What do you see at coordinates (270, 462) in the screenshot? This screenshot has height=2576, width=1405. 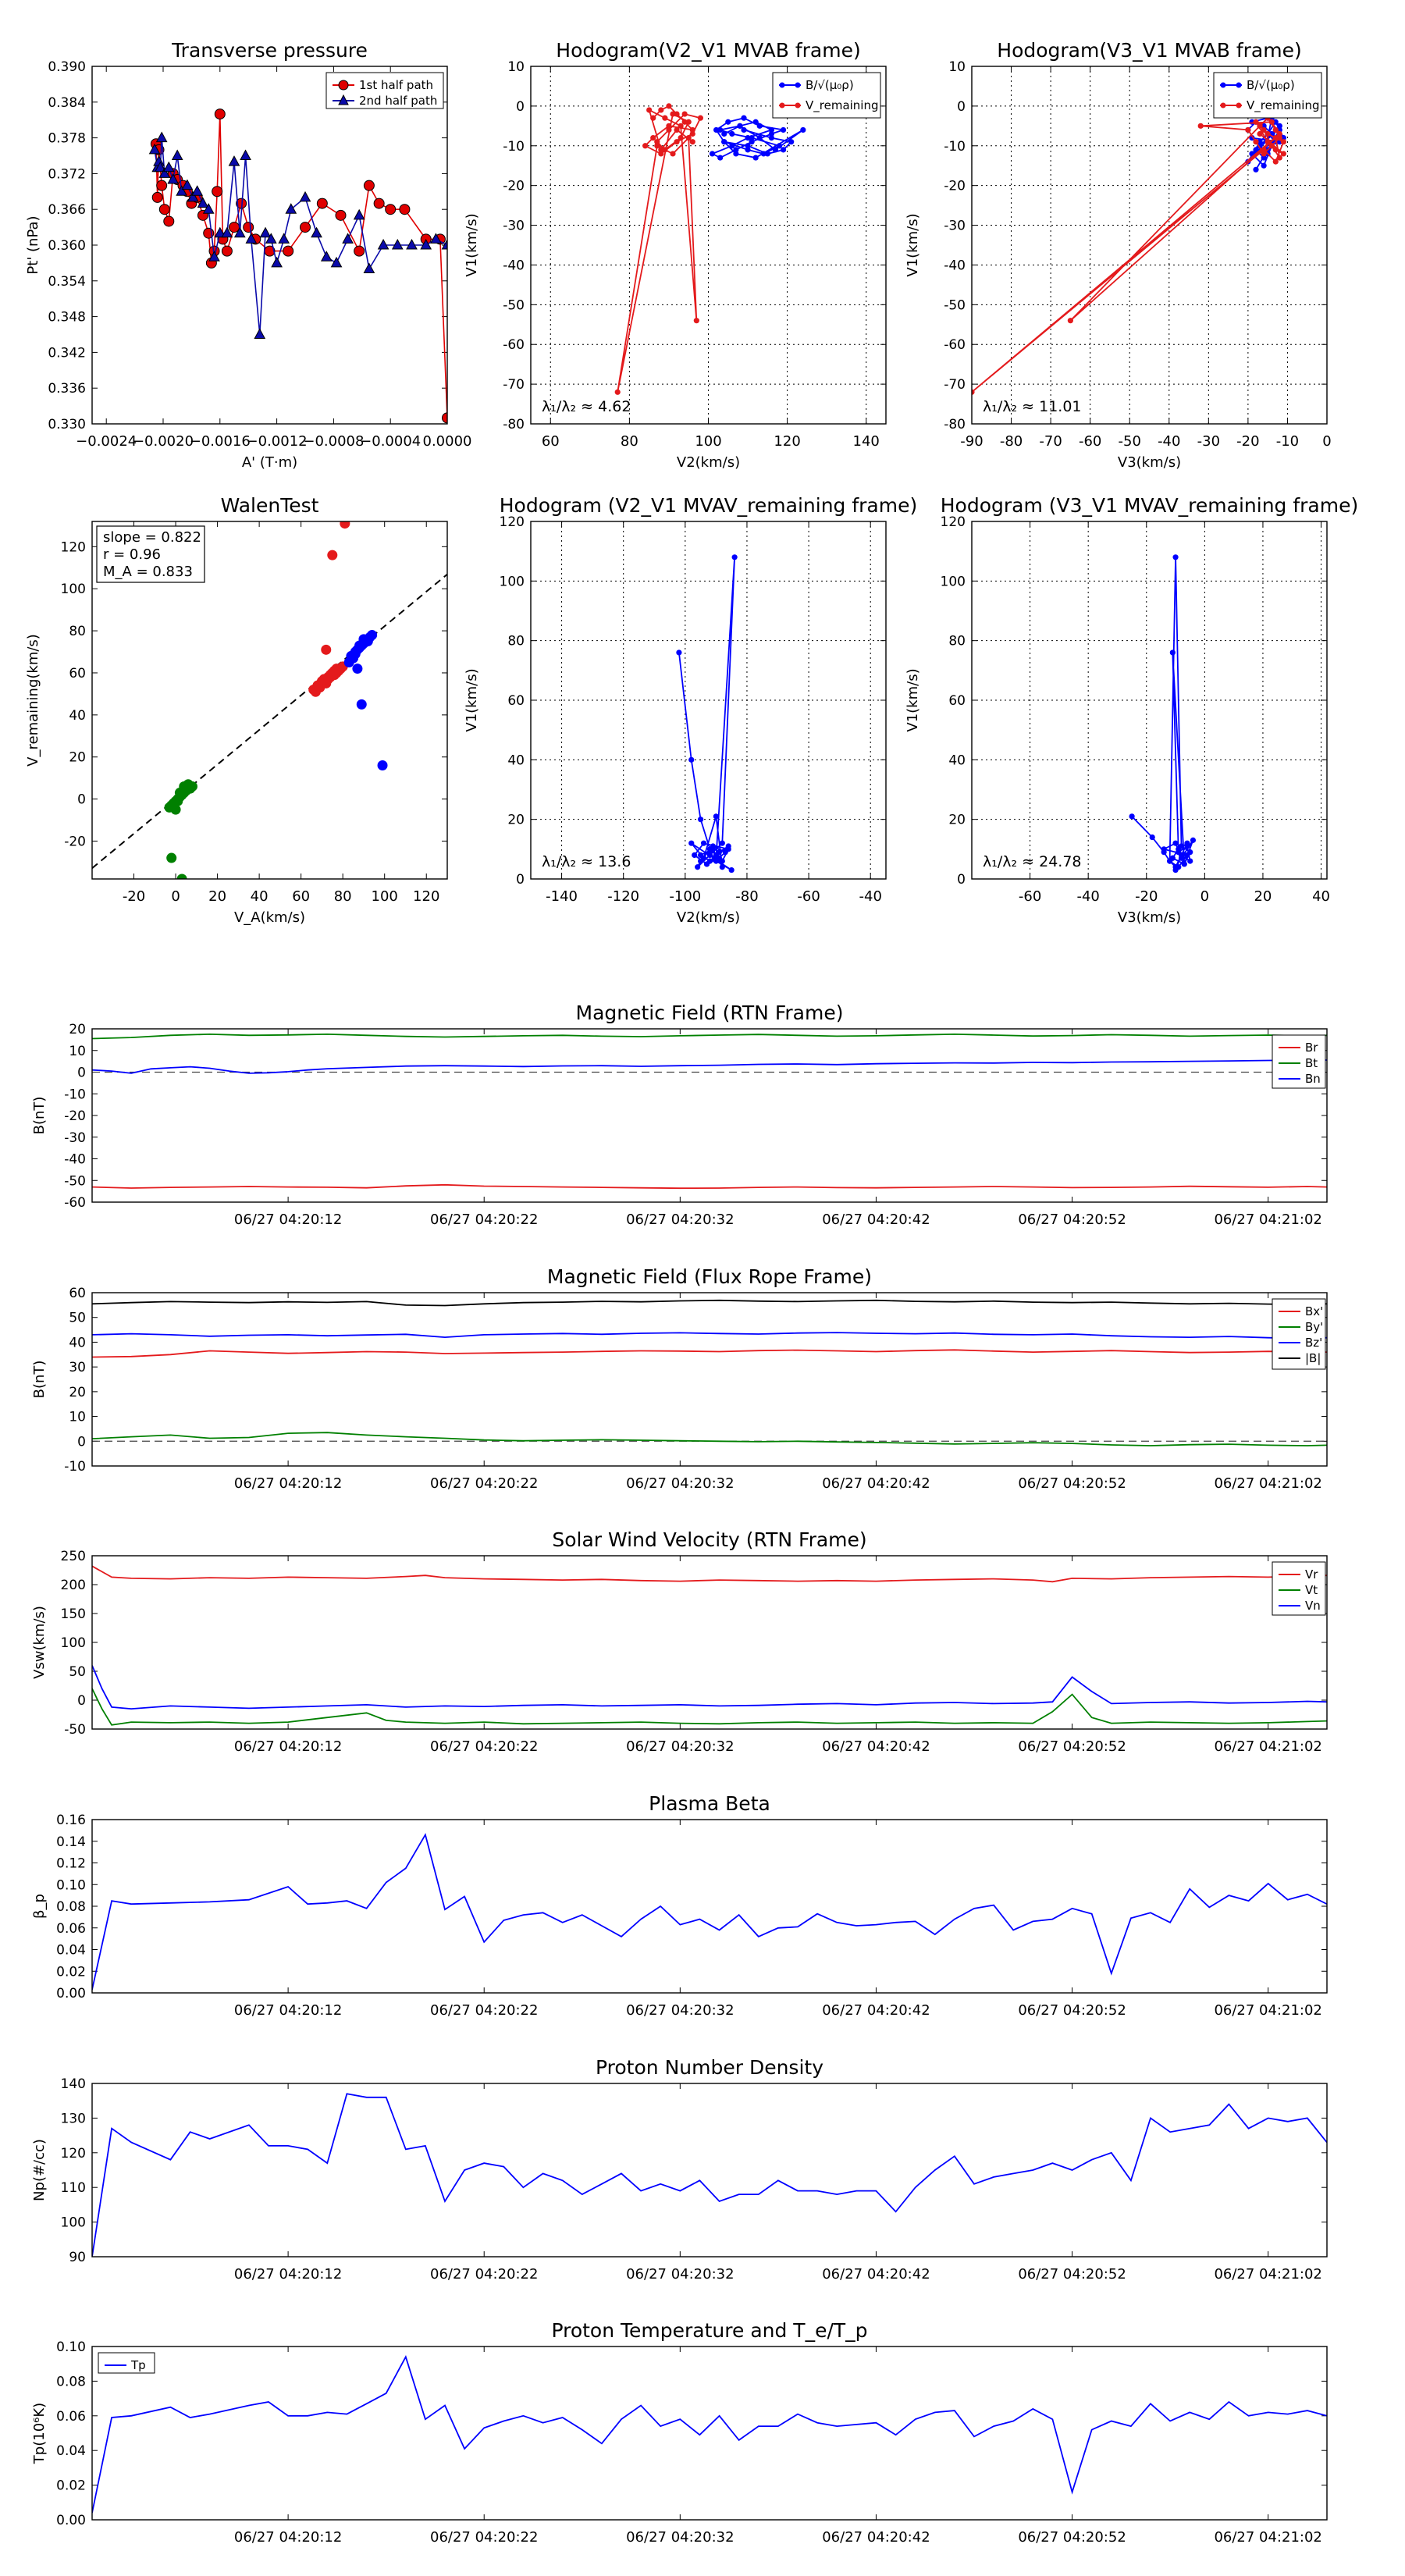 I see `x-axis-label: A' (T·m)` at bounding box center [270, 462].